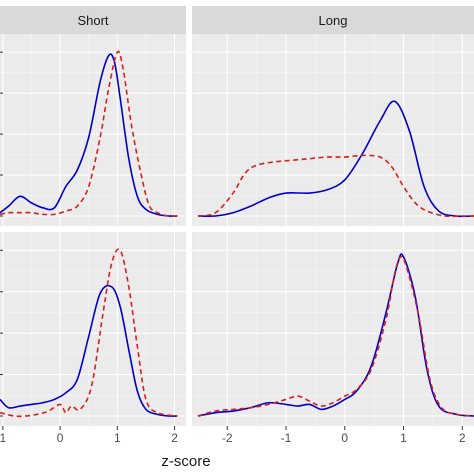 This screenshot has width=474, height=474. I want to click on x-axis-title: z-score, so click(185, 461).